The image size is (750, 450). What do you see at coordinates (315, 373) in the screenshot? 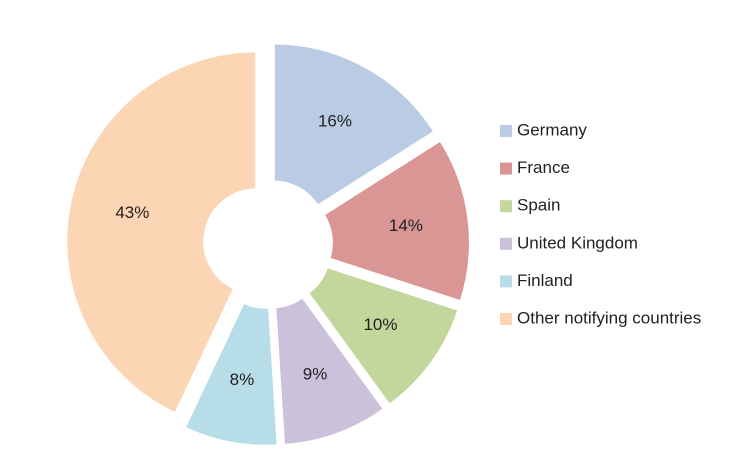
I see `data-label: 9%` at bounding box center [315, 373].